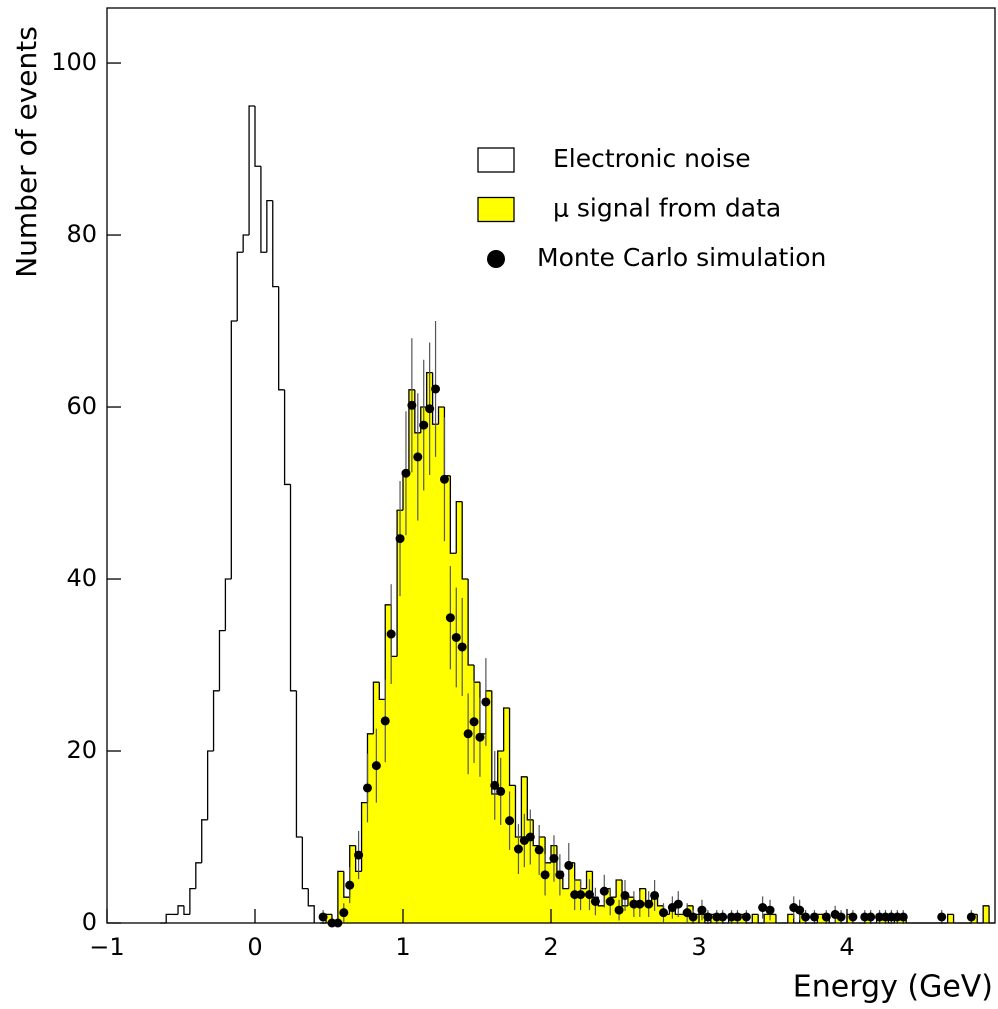 The height and width of the screenshot is (1009, 998). Describe the element at coordinates (698, 947) in the screenshot. I see `x-tick-label: 3` at that location.